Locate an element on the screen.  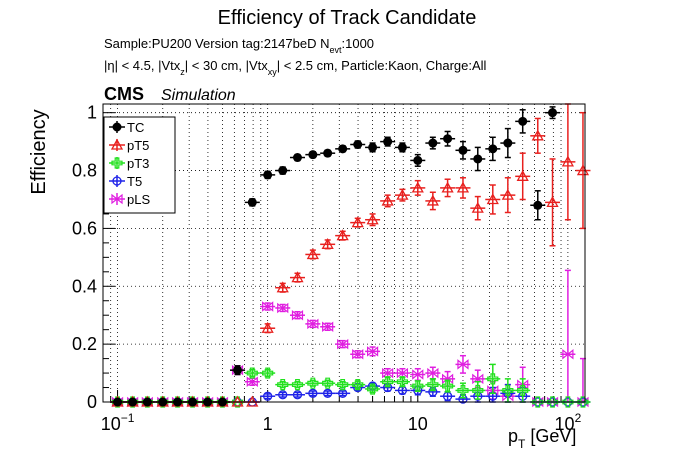
legend: TC pT5 pT3 T5 pLS is located at coordinates (139, 165).